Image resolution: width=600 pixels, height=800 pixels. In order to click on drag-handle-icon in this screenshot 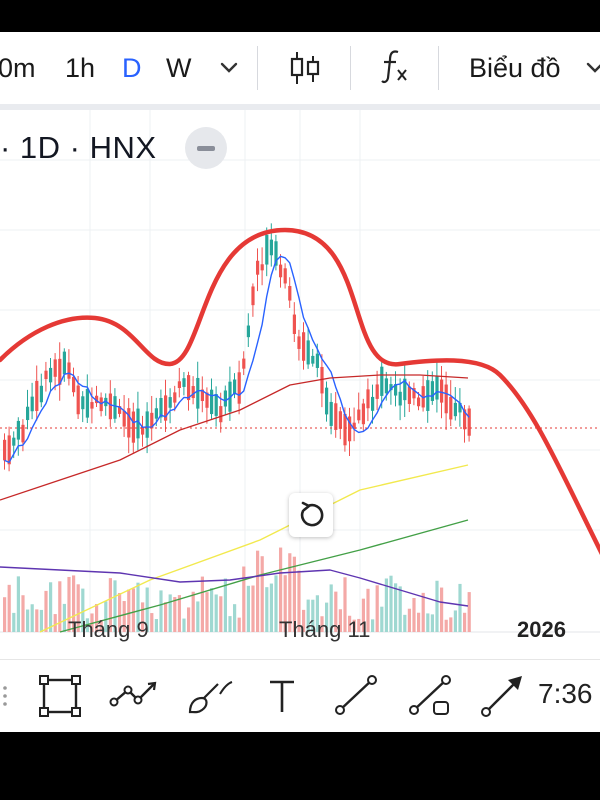, I will do `click(7, 696)`.